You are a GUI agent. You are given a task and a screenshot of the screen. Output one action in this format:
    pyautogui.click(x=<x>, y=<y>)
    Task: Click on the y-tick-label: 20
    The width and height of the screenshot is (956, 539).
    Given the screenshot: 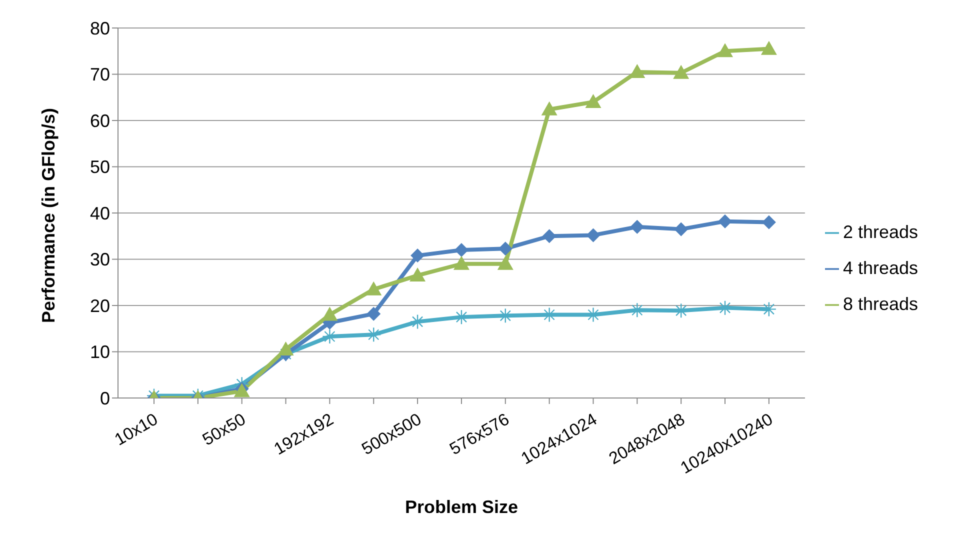 What is the action you would take?
    pyautogui.click(x=100, y=306)
    